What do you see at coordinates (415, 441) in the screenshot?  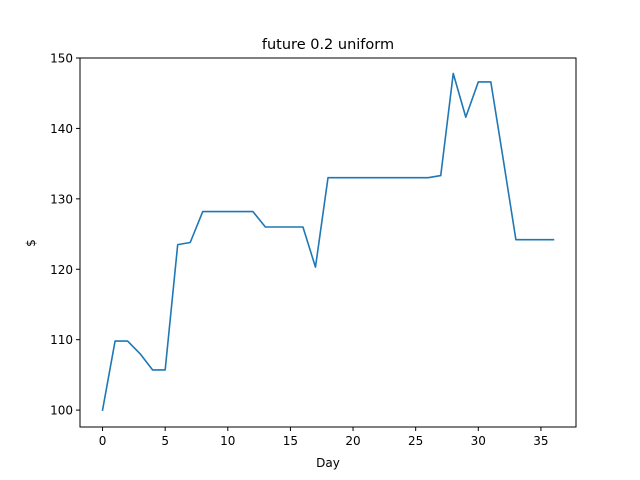 I see `x-tick-label: 25` at bounding box center [415, 441].